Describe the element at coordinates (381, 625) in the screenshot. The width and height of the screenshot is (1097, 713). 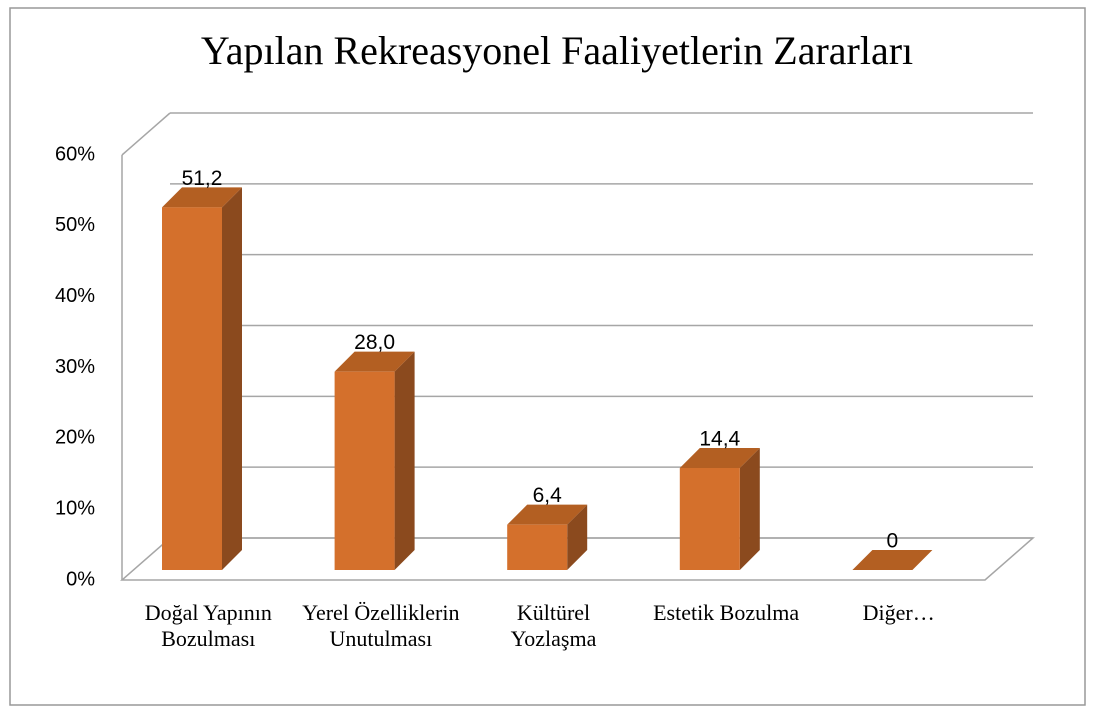
I see `x-tick-label: Yerel Özelliklerin Unutulması` at that location.